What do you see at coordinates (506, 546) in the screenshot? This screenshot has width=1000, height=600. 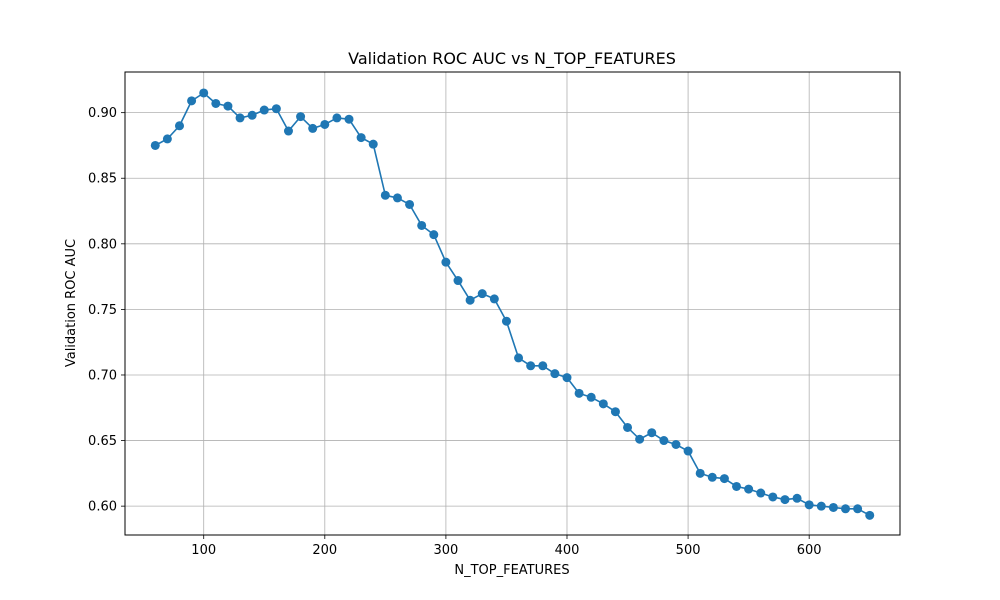 I see `x-axis: 100 200 300 400 500 600` at bounding box center [506, 546].